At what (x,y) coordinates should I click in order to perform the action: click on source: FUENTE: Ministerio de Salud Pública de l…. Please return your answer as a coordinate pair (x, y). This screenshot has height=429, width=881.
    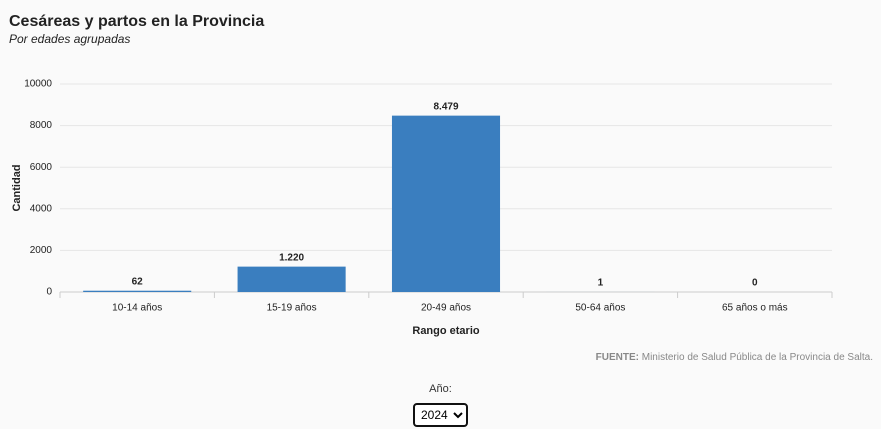
    Looking at the image, I should click on (734, 357).